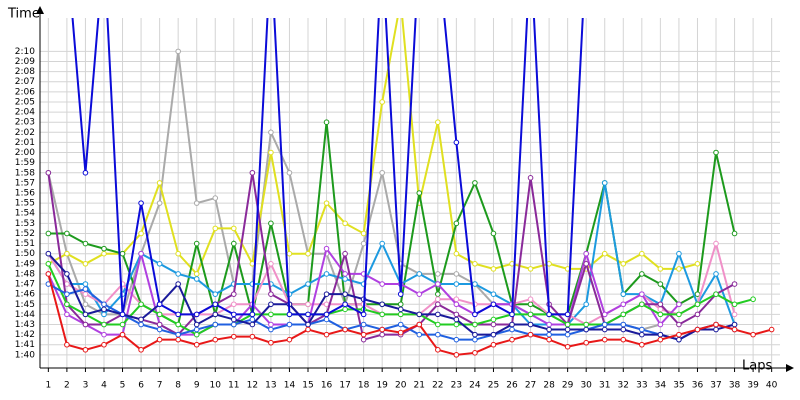  I want to click on y-tick-label: 1:48, so click(25, 274).